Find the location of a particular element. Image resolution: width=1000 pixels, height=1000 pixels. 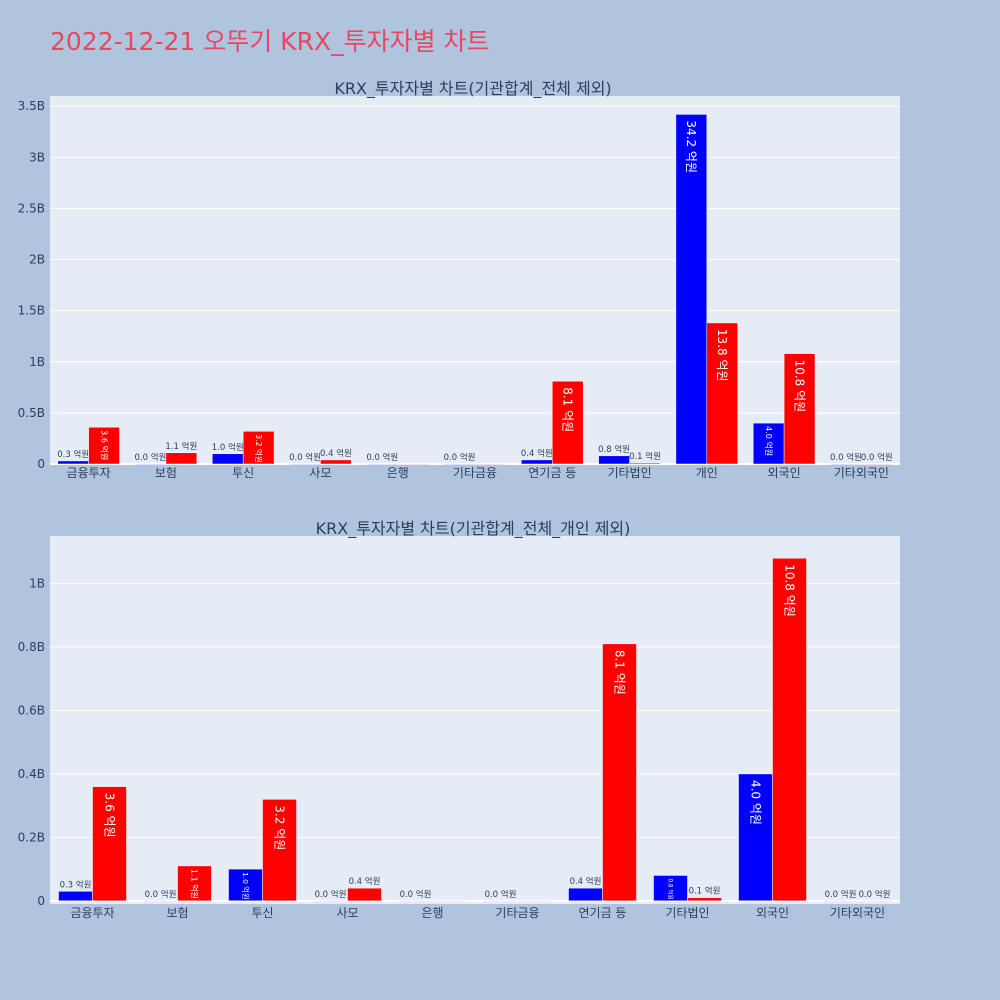

y-tick-label: 0.6B is located at coordinates (31, 710).